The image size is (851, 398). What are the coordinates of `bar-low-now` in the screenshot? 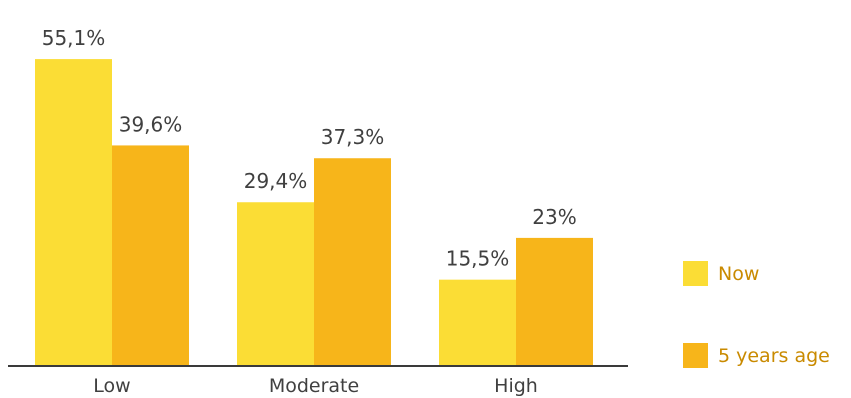 It's located at (73, 213).